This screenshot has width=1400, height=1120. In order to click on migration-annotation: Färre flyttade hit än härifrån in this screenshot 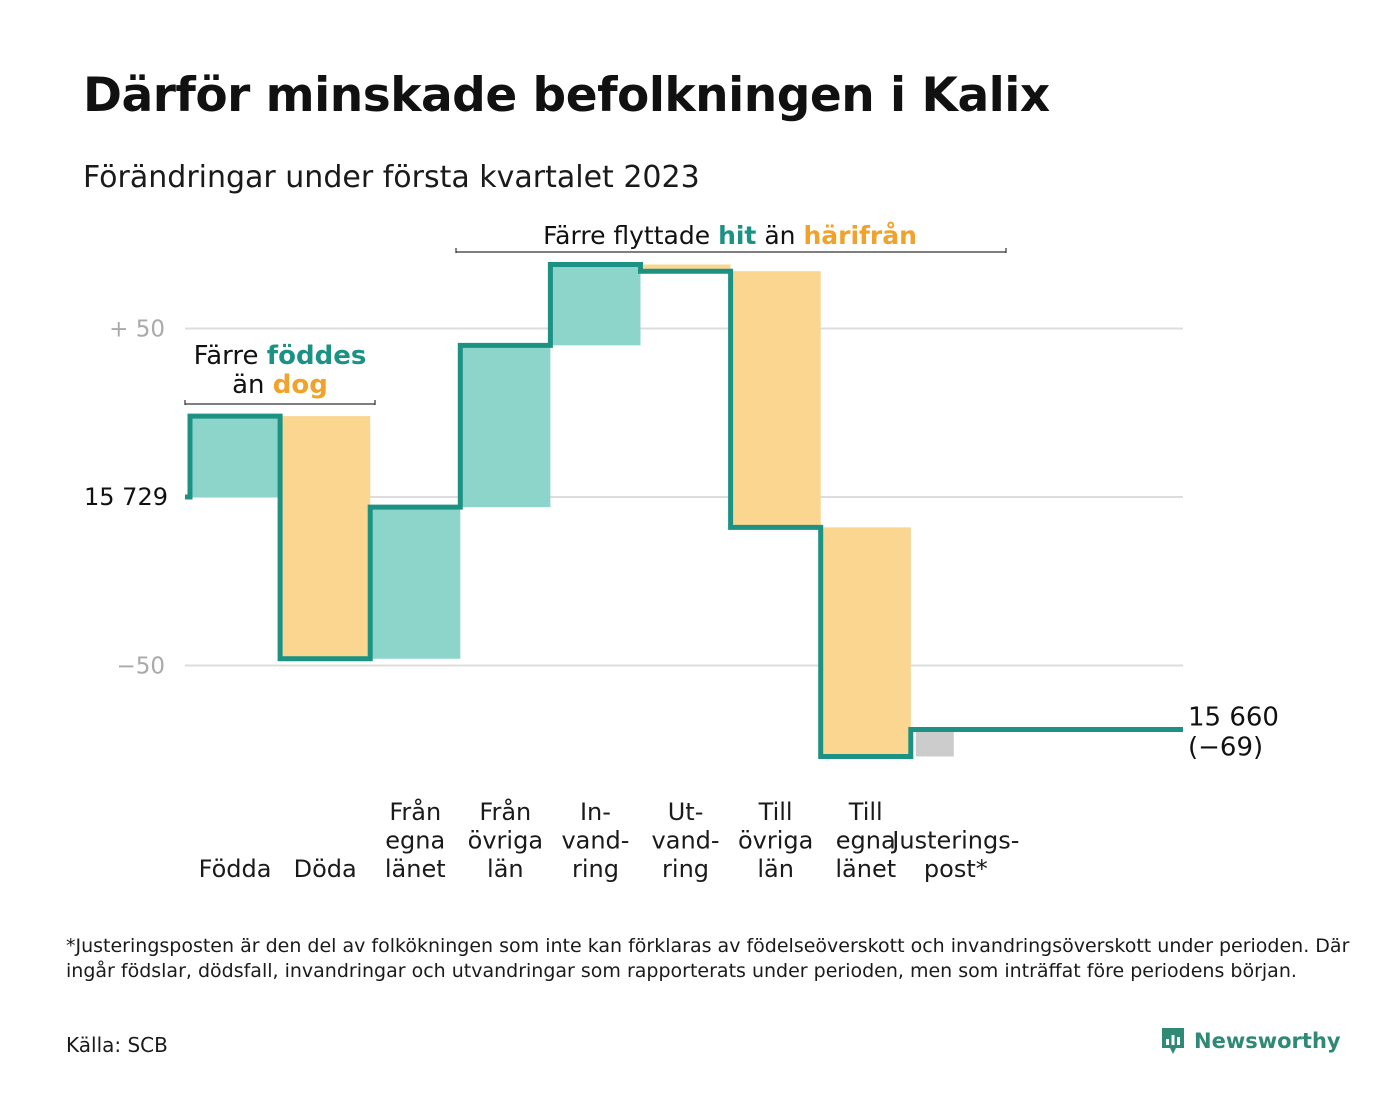, I will do `click(730, 235)`.